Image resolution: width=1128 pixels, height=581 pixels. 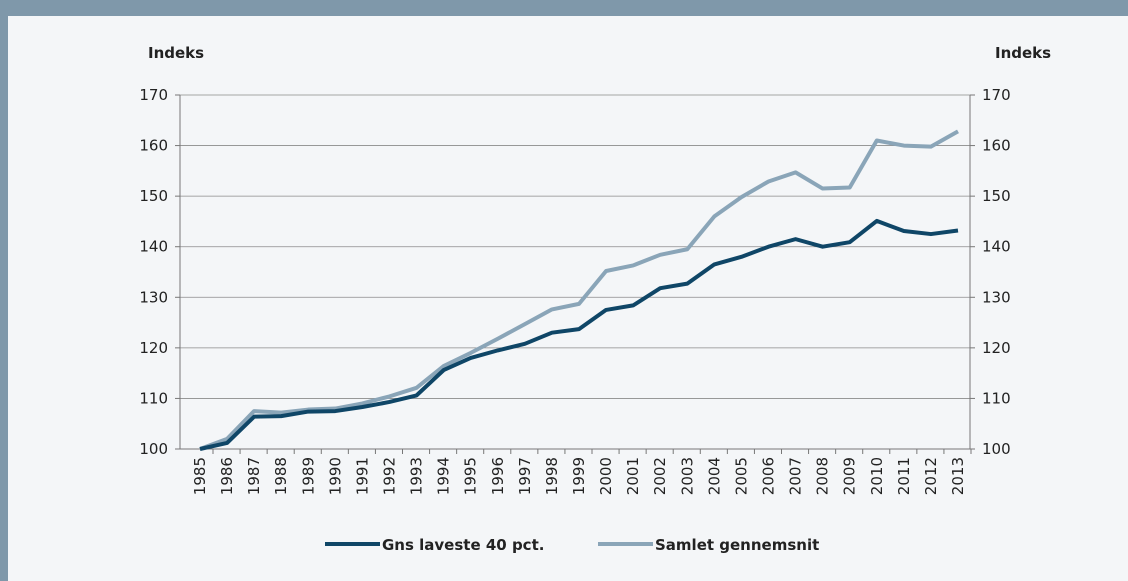 I want to click on y2-tick-label: 140, so click(x=996, y=247).